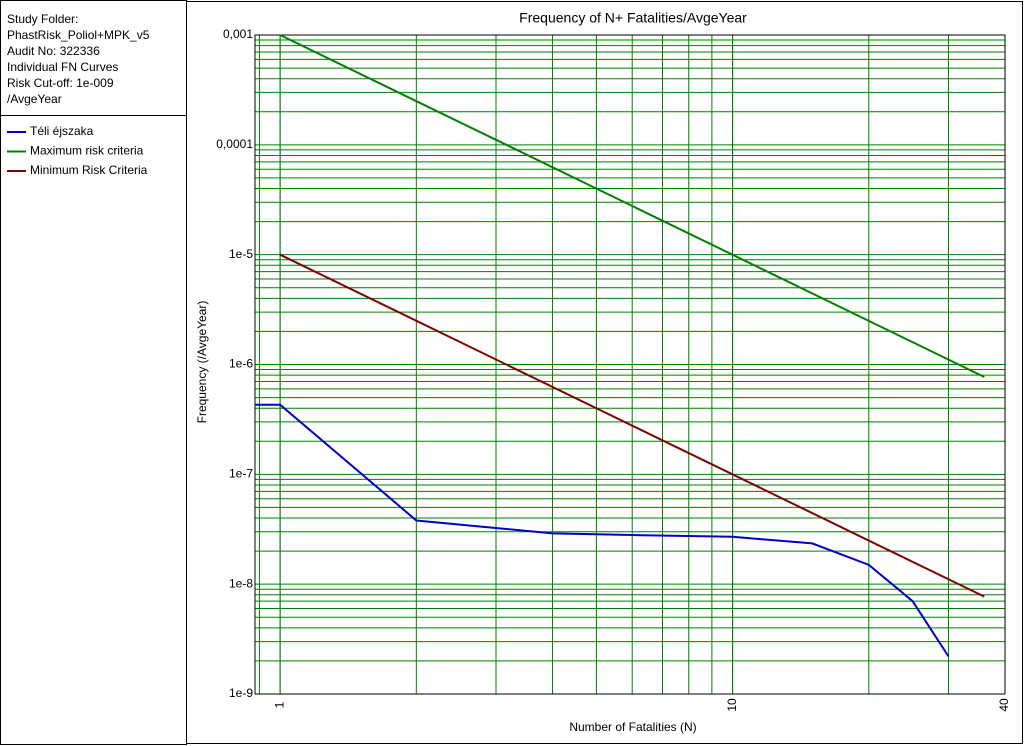 This screenshot has width=1024, height=746. What do you see at coordinates (42, 19) in the screenshot?
I see `info-line: Study Folder:` at bounding box center [42, 19].